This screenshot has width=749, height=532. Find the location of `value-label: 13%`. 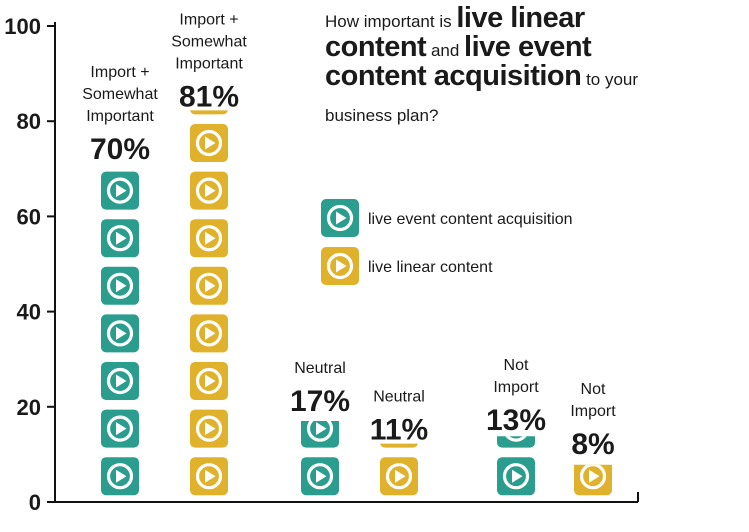

value-label: 13% is located at coordinates (516, 420).